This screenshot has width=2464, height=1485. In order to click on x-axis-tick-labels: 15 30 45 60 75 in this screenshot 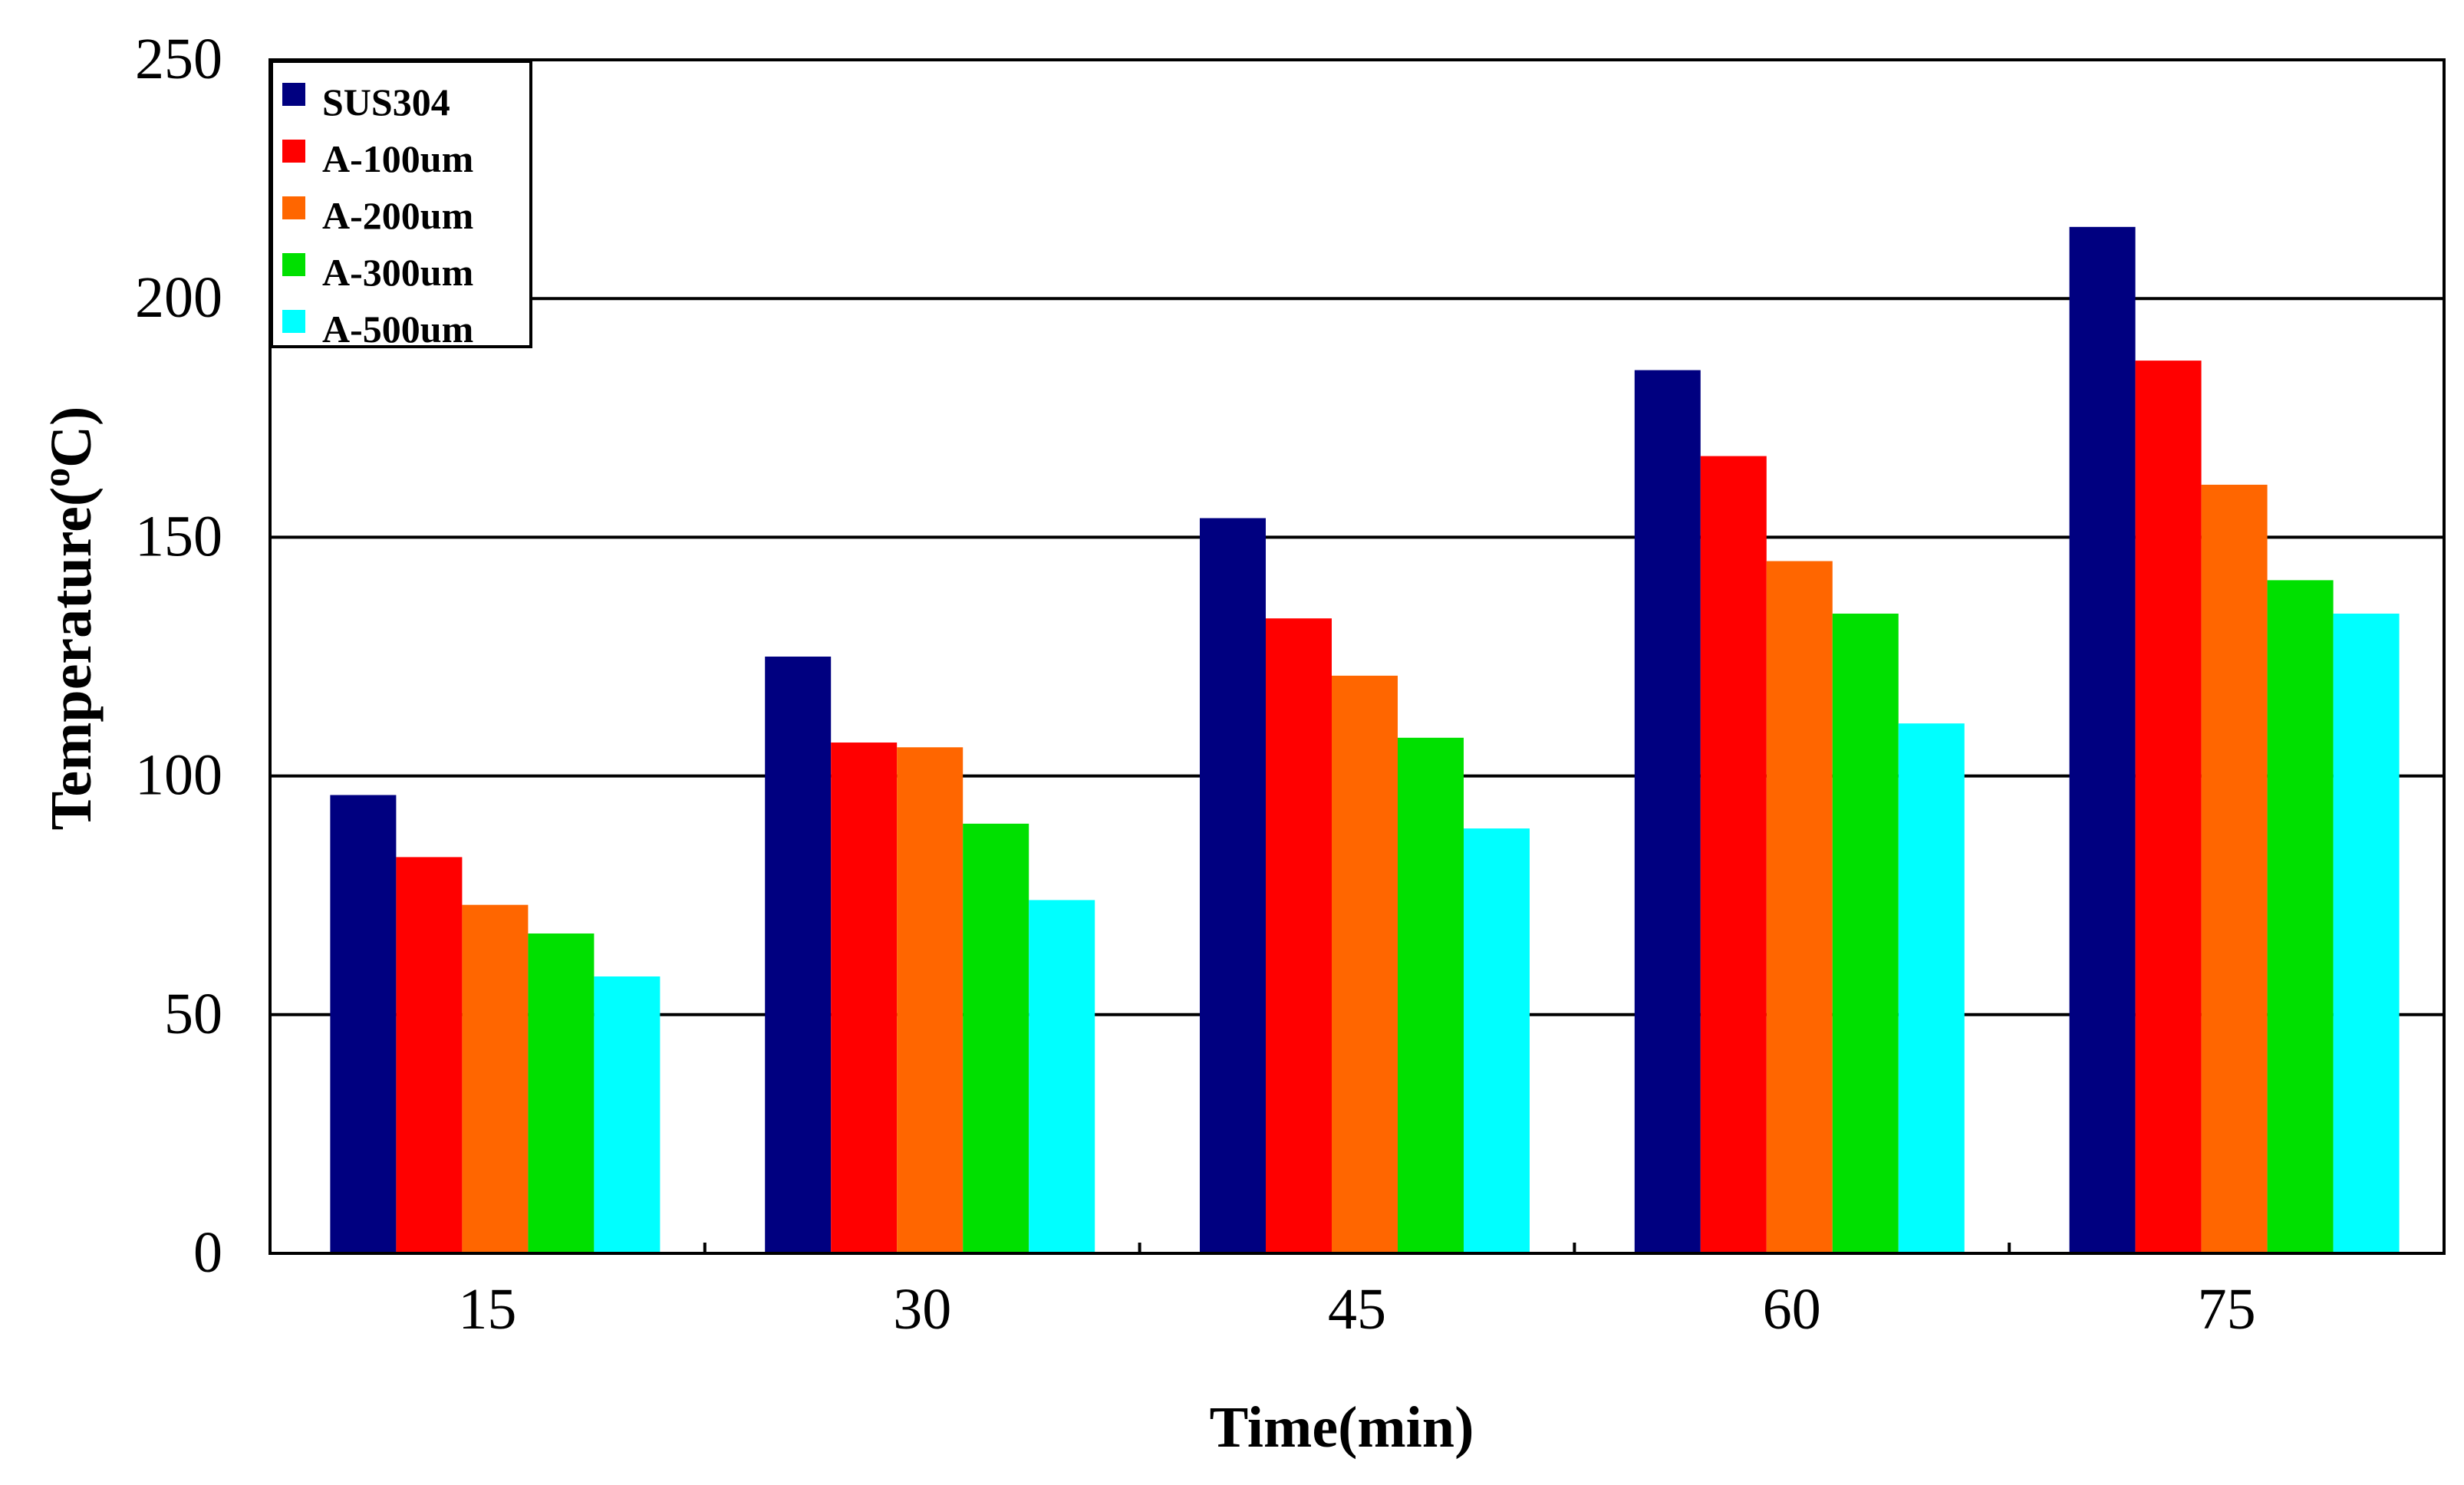, I will do `click(1356, 1309)`.